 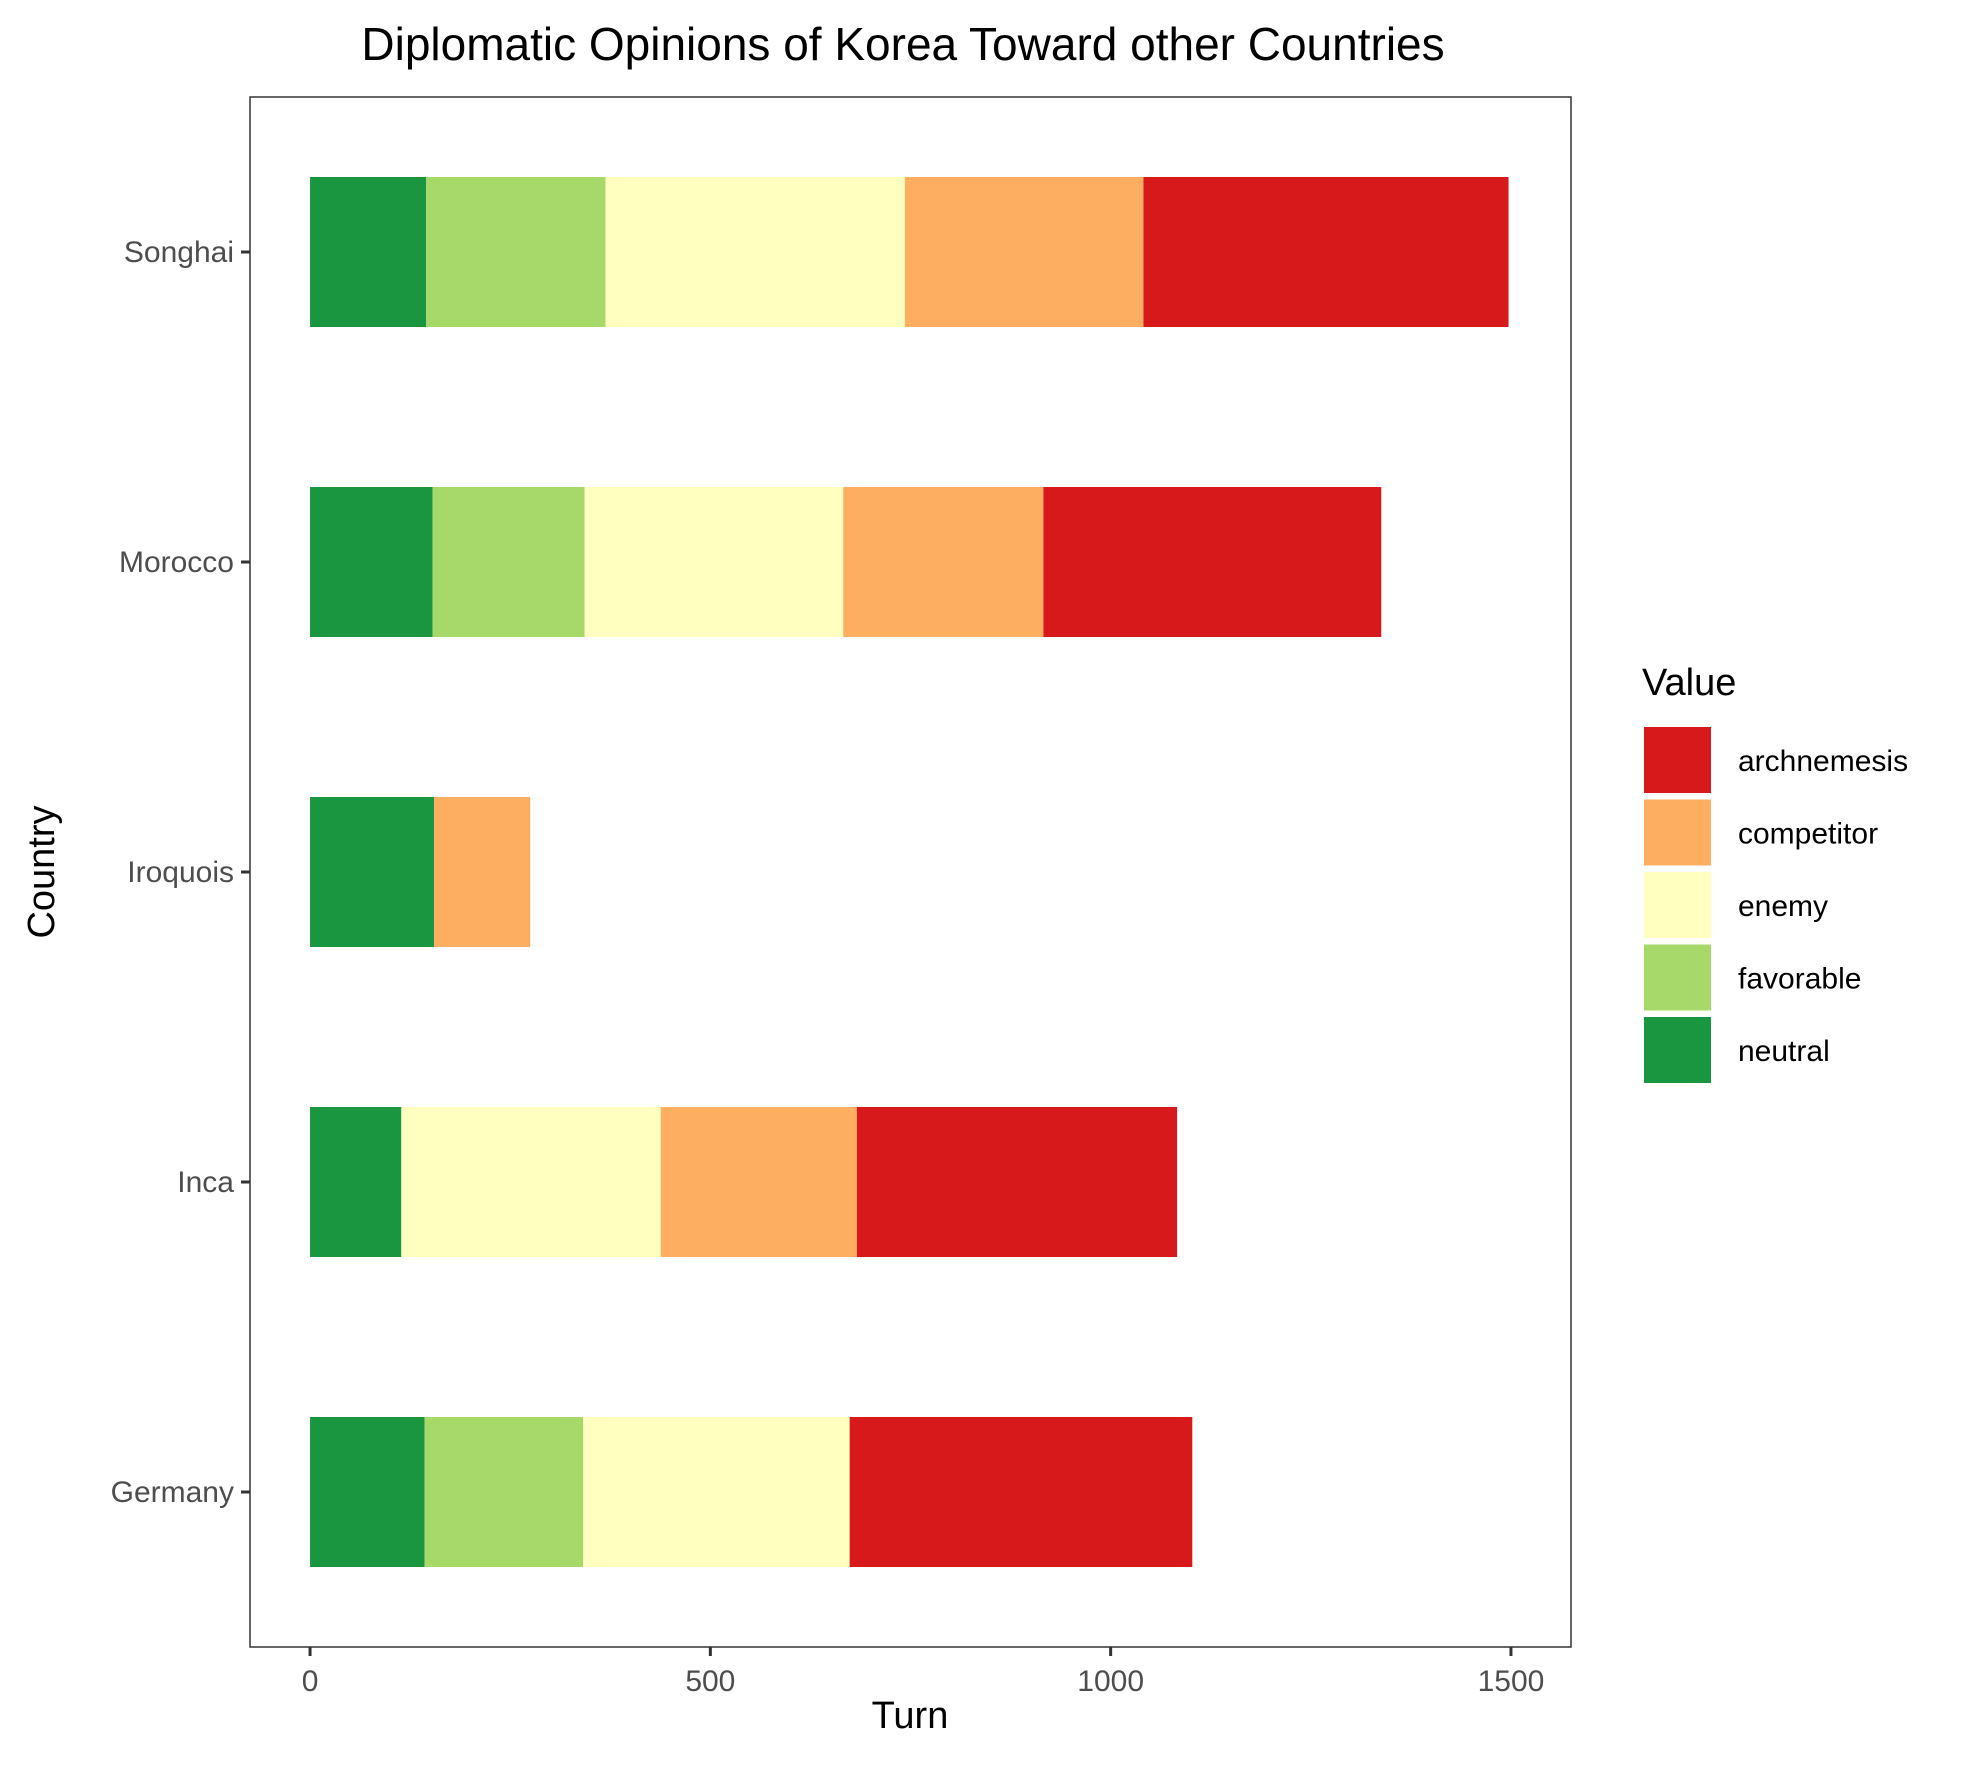 I want to click on legend-swatch-enemy, so click(x=1677, y=905).